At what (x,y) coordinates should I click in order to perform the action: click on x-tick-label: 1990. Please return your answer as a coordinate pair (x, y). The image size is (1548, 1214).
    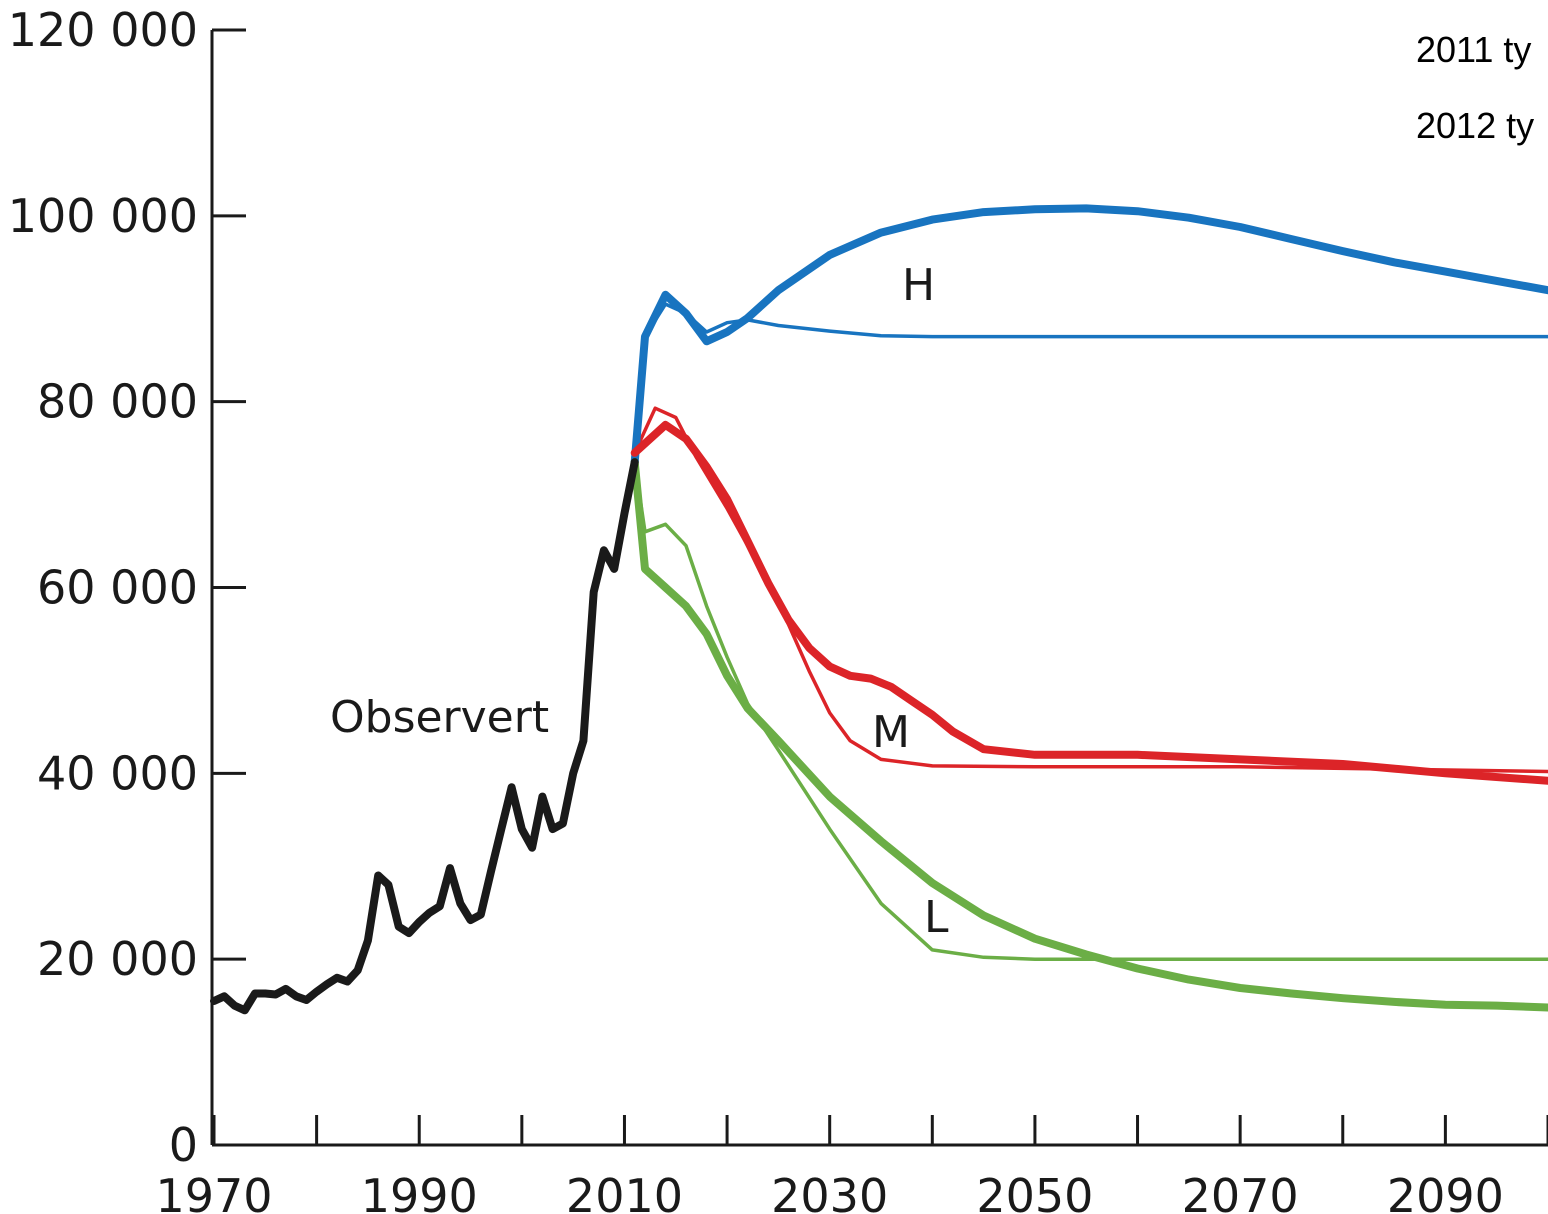
    Looking at the image, I should click on (419, 1191).